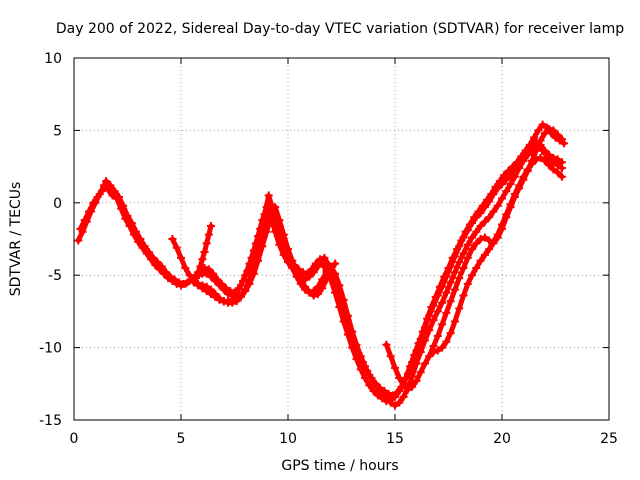  Describe the element at coordinates (288, 439) in the screenshot. I see `x-tick-label: 10` at that location.